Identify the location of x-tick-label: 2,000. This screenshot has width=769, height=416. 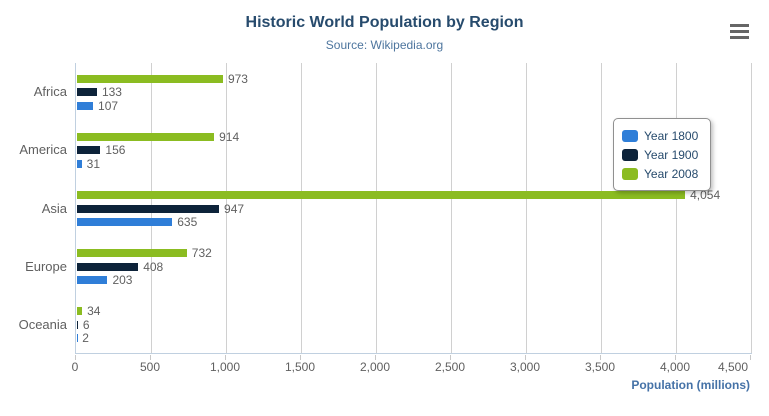
(375, 367).